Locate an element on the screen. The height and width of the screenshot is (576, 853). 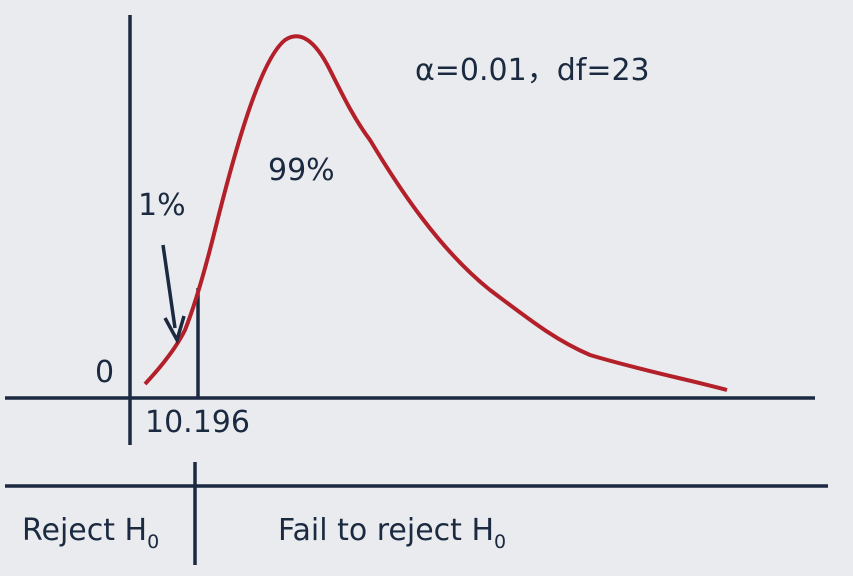
arrow-head is located at coordinates (174, 330).